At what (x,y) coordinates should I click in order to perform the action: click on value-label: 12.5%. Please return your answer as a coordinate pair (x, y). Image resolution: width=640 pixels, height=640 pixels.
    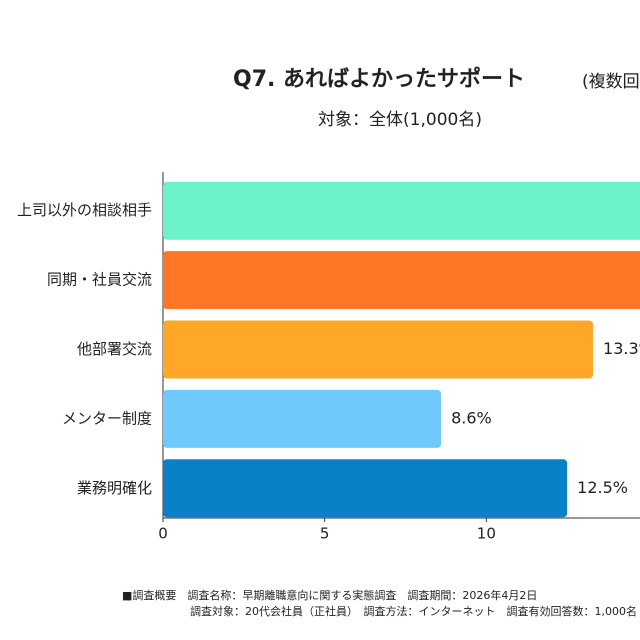
    Looking at the image, I should click on (602, 487).